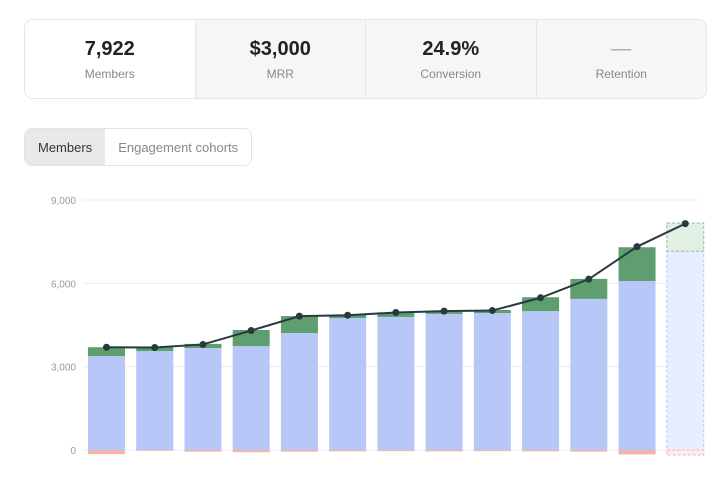 Image resolution: width=720 pixels, height=487 pixels. What do you see at coordinates (73, 451) in the screenshot?
I see `y-tick-label: 0` at bounding box center [73, 451].